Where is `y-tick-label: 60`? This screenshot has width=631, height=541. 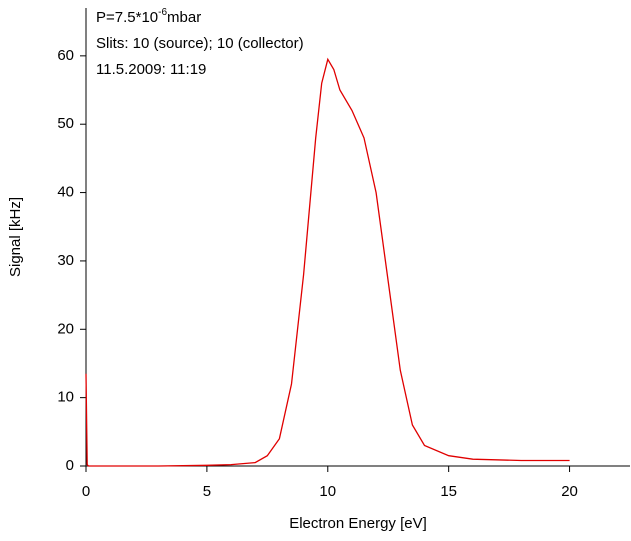 y-tick-label: 60 is located at coordinates (65, 55).